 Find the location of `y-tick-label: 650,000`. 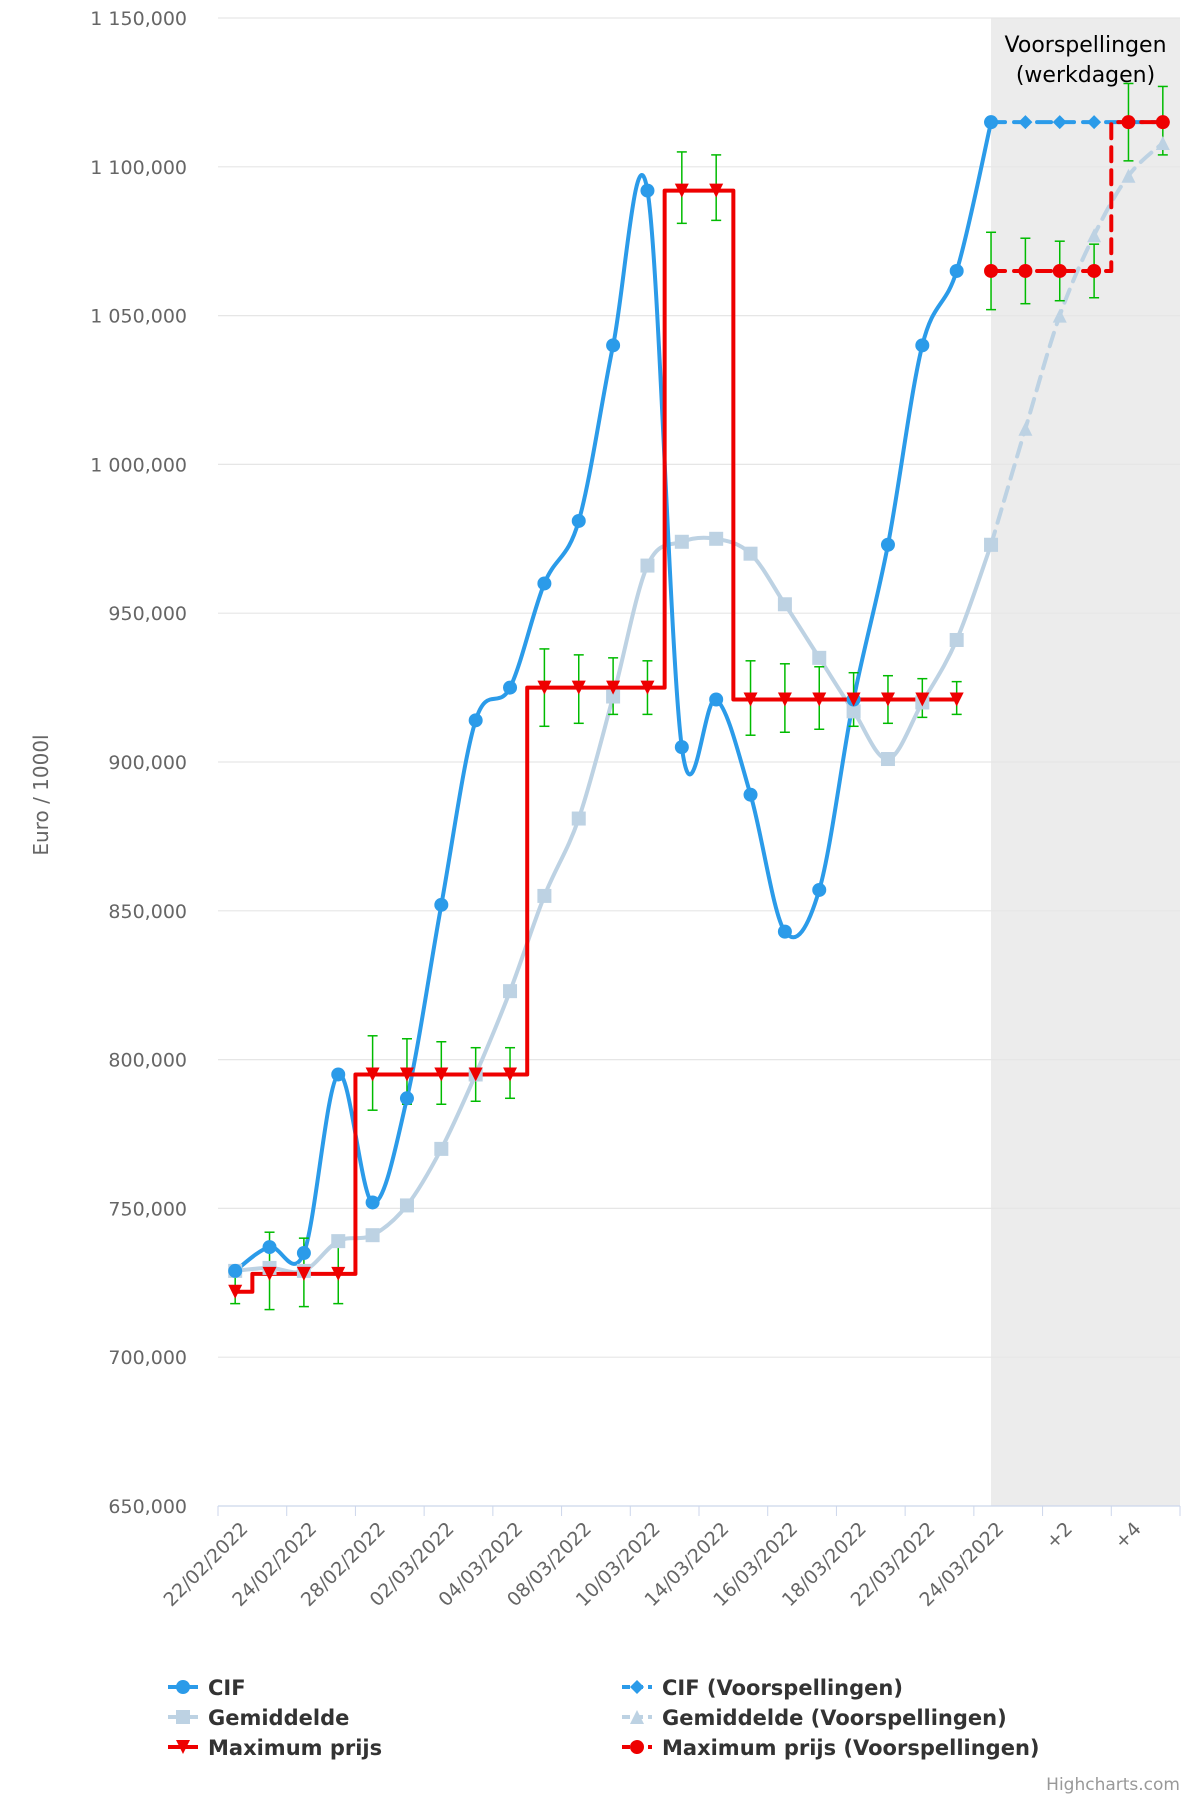

y-tick-label: 650,000 is located at coordinates (147, 1507).